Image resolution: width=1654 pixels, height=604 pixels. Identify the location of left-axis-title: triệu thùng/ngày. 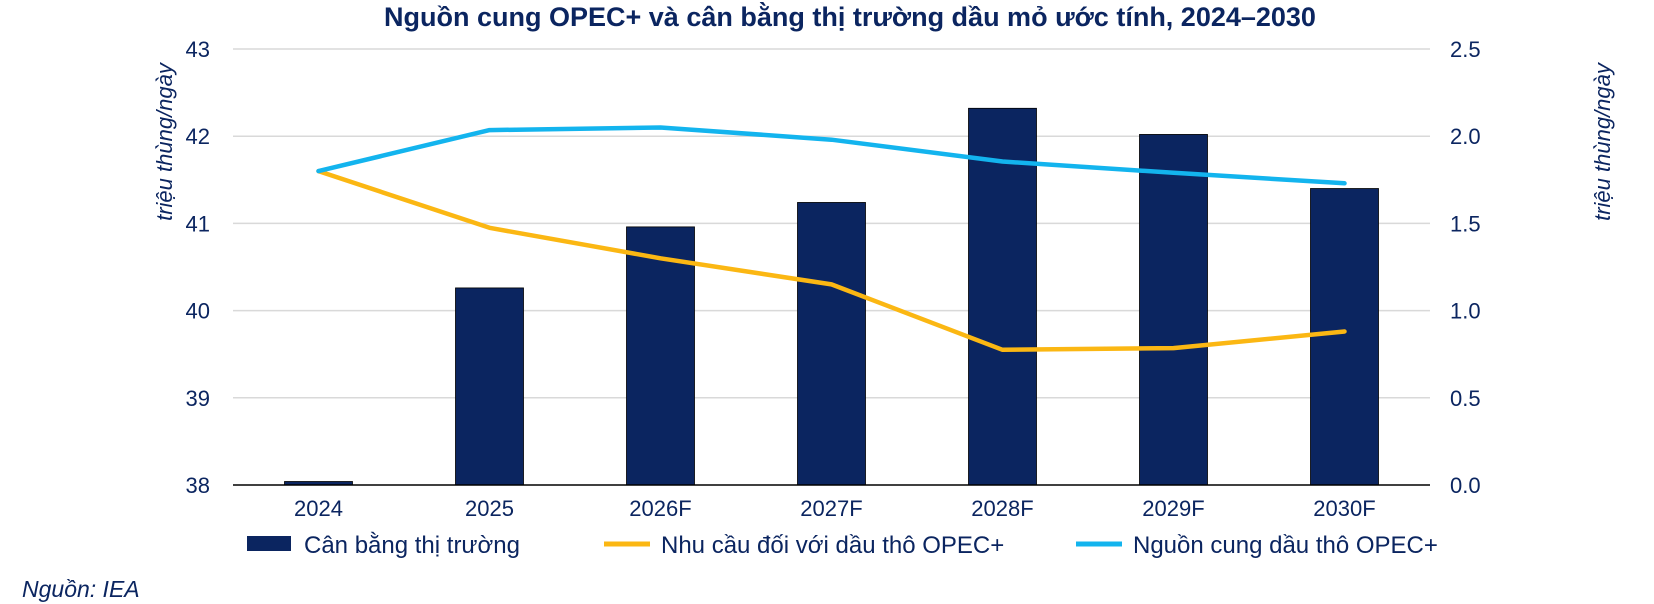
(164, 141).